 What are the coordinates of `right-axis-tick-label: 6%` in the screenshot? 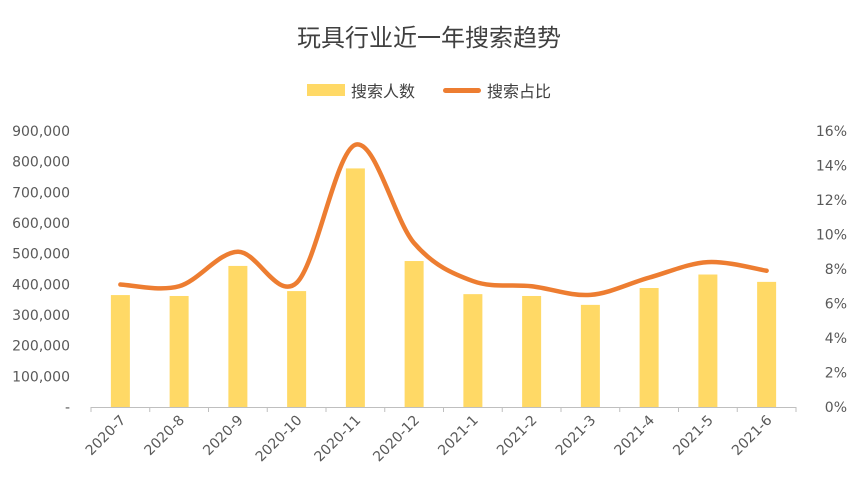 It's located at (836, 305).